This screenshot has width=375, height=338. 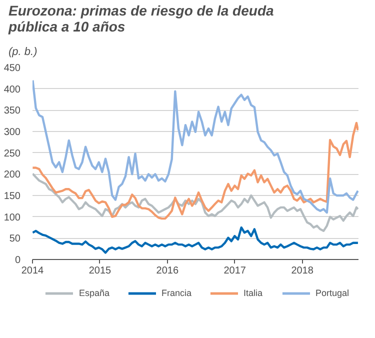 What do you see at coordinates (12, 132) in the screenshot?
I see `y-tick-label: 300` at bounding box center [12, 132].